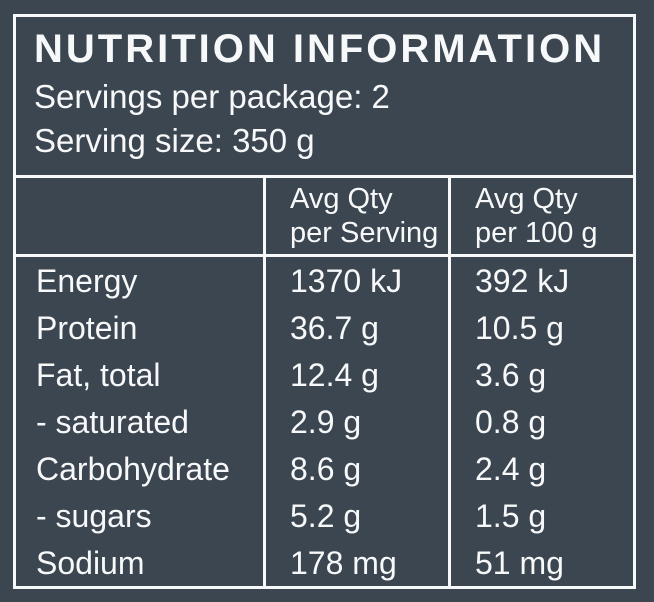 This screenshot has width=654, height=602. Describe the element at coordinates (90, 562) in the screenshot. I see `nutrient-name-cell: Sodium` at that location.